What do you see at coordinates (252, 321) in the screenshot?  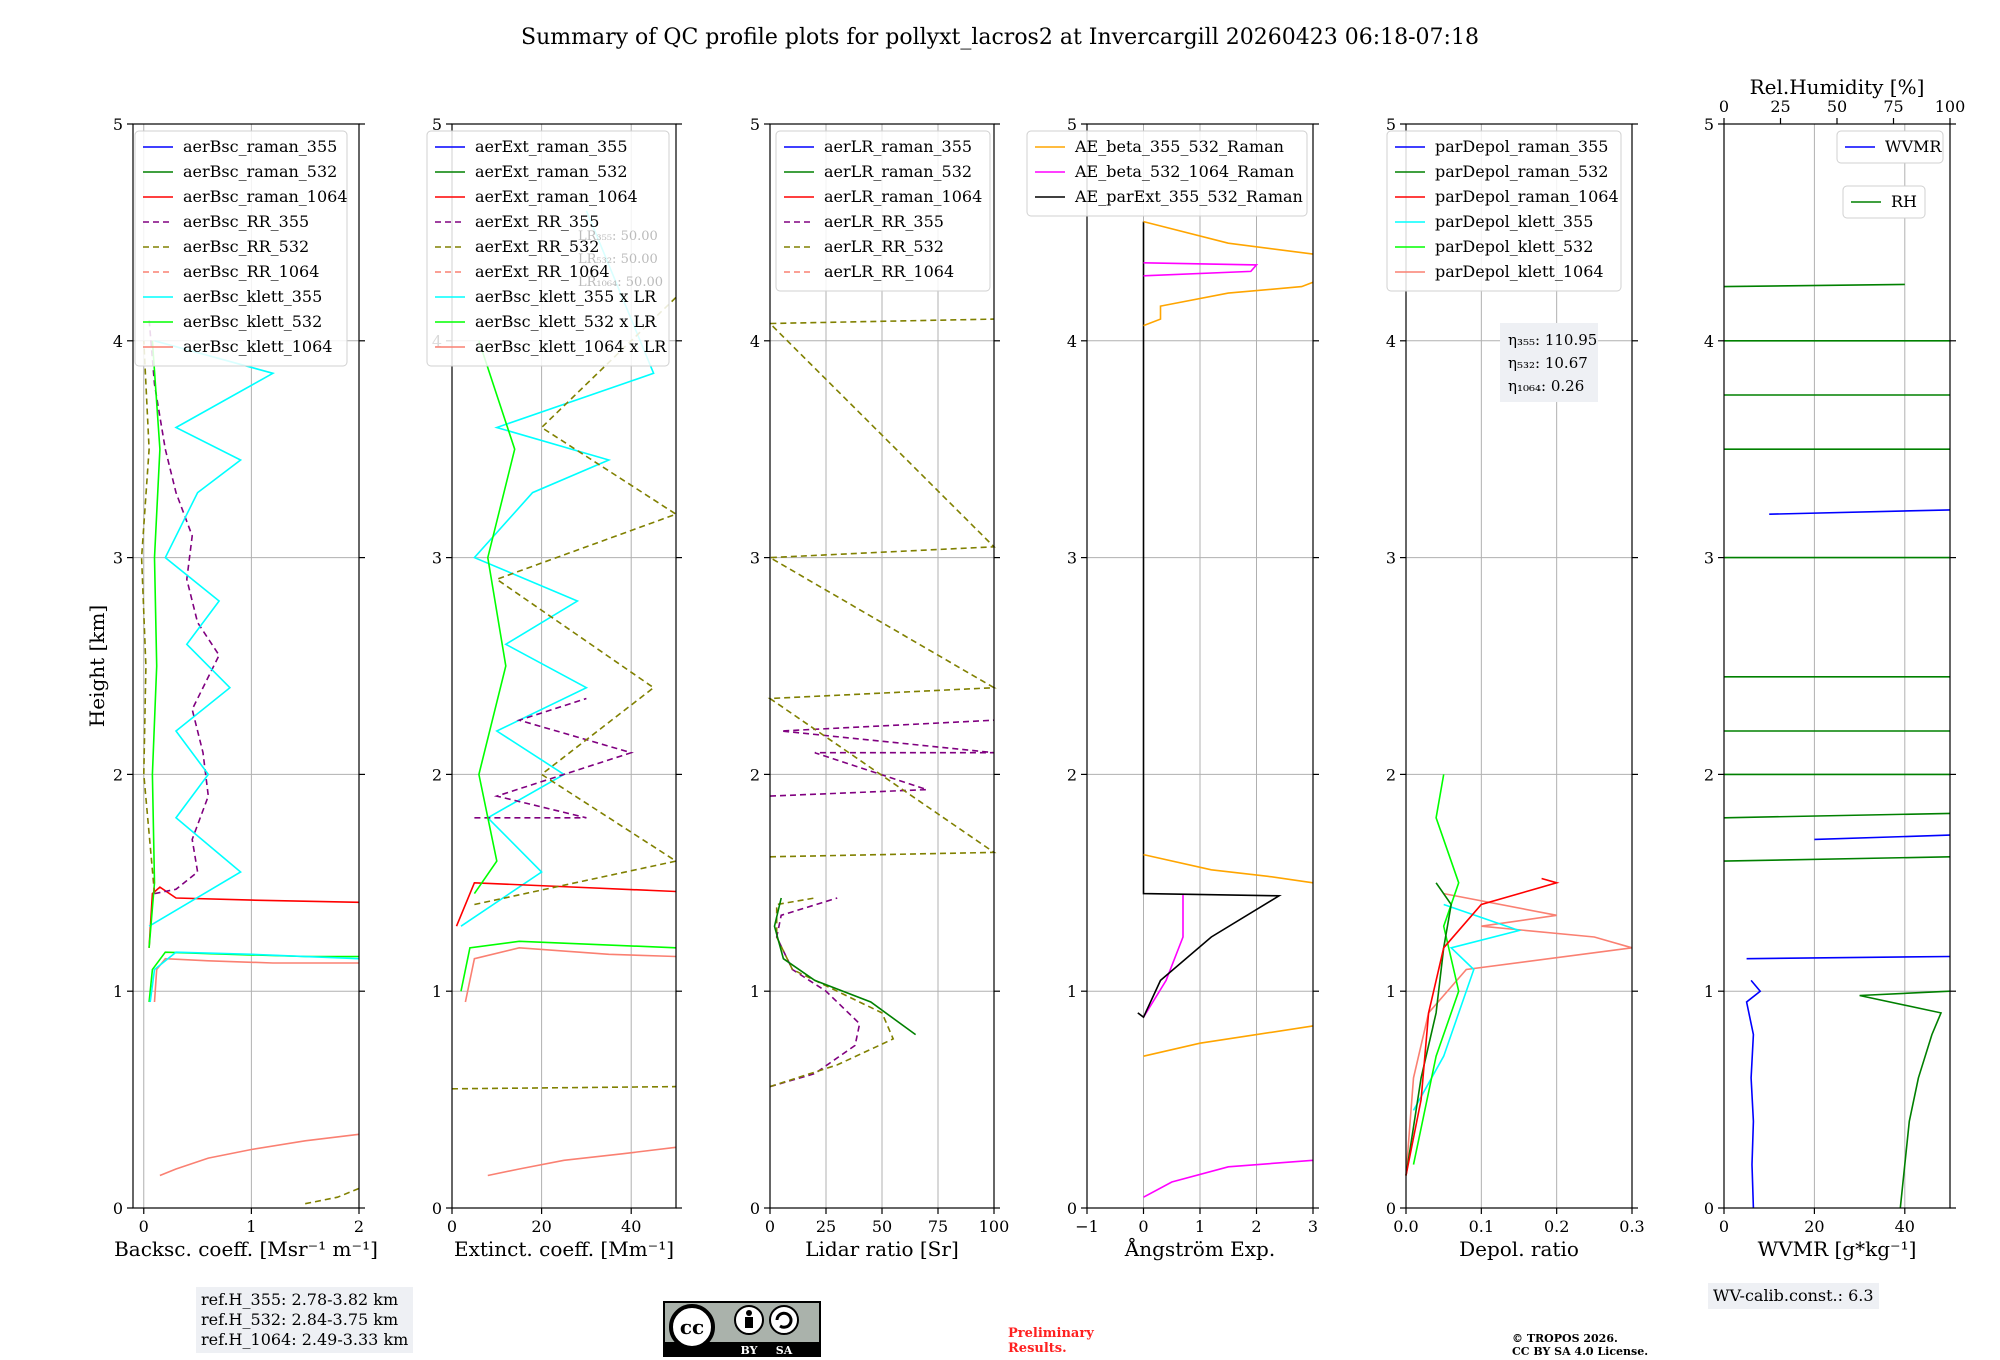 I see `legend-label: aerBsc_klett_532` at bounding box center [252, 321].